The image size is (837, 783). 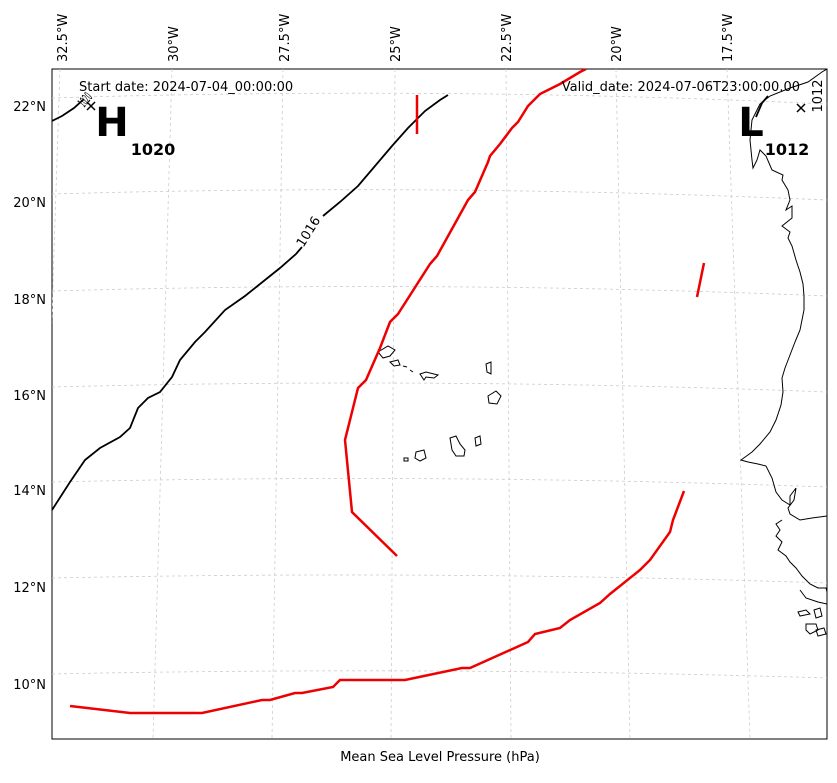 I want to click on island-sao-vicente, so click(x=395, y=363).